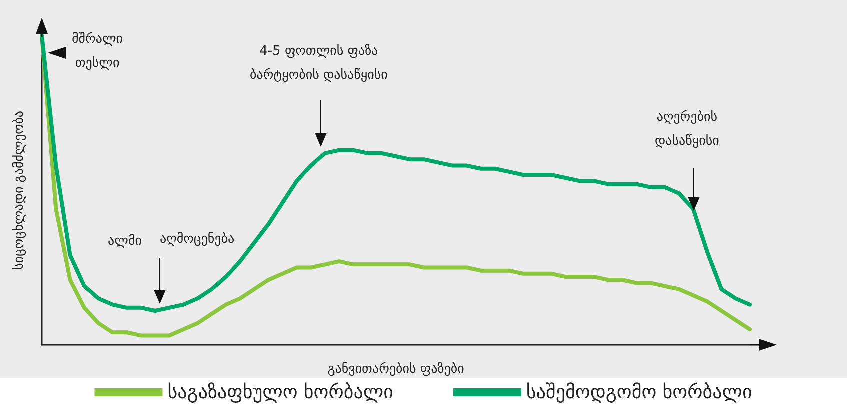 This screenshot has width=847, height=409. What do you see at coordinates (396, 369) in the screenshot?
I see `x-axis-title: განვითარების ფაზები` at bounding box center [396, 369].